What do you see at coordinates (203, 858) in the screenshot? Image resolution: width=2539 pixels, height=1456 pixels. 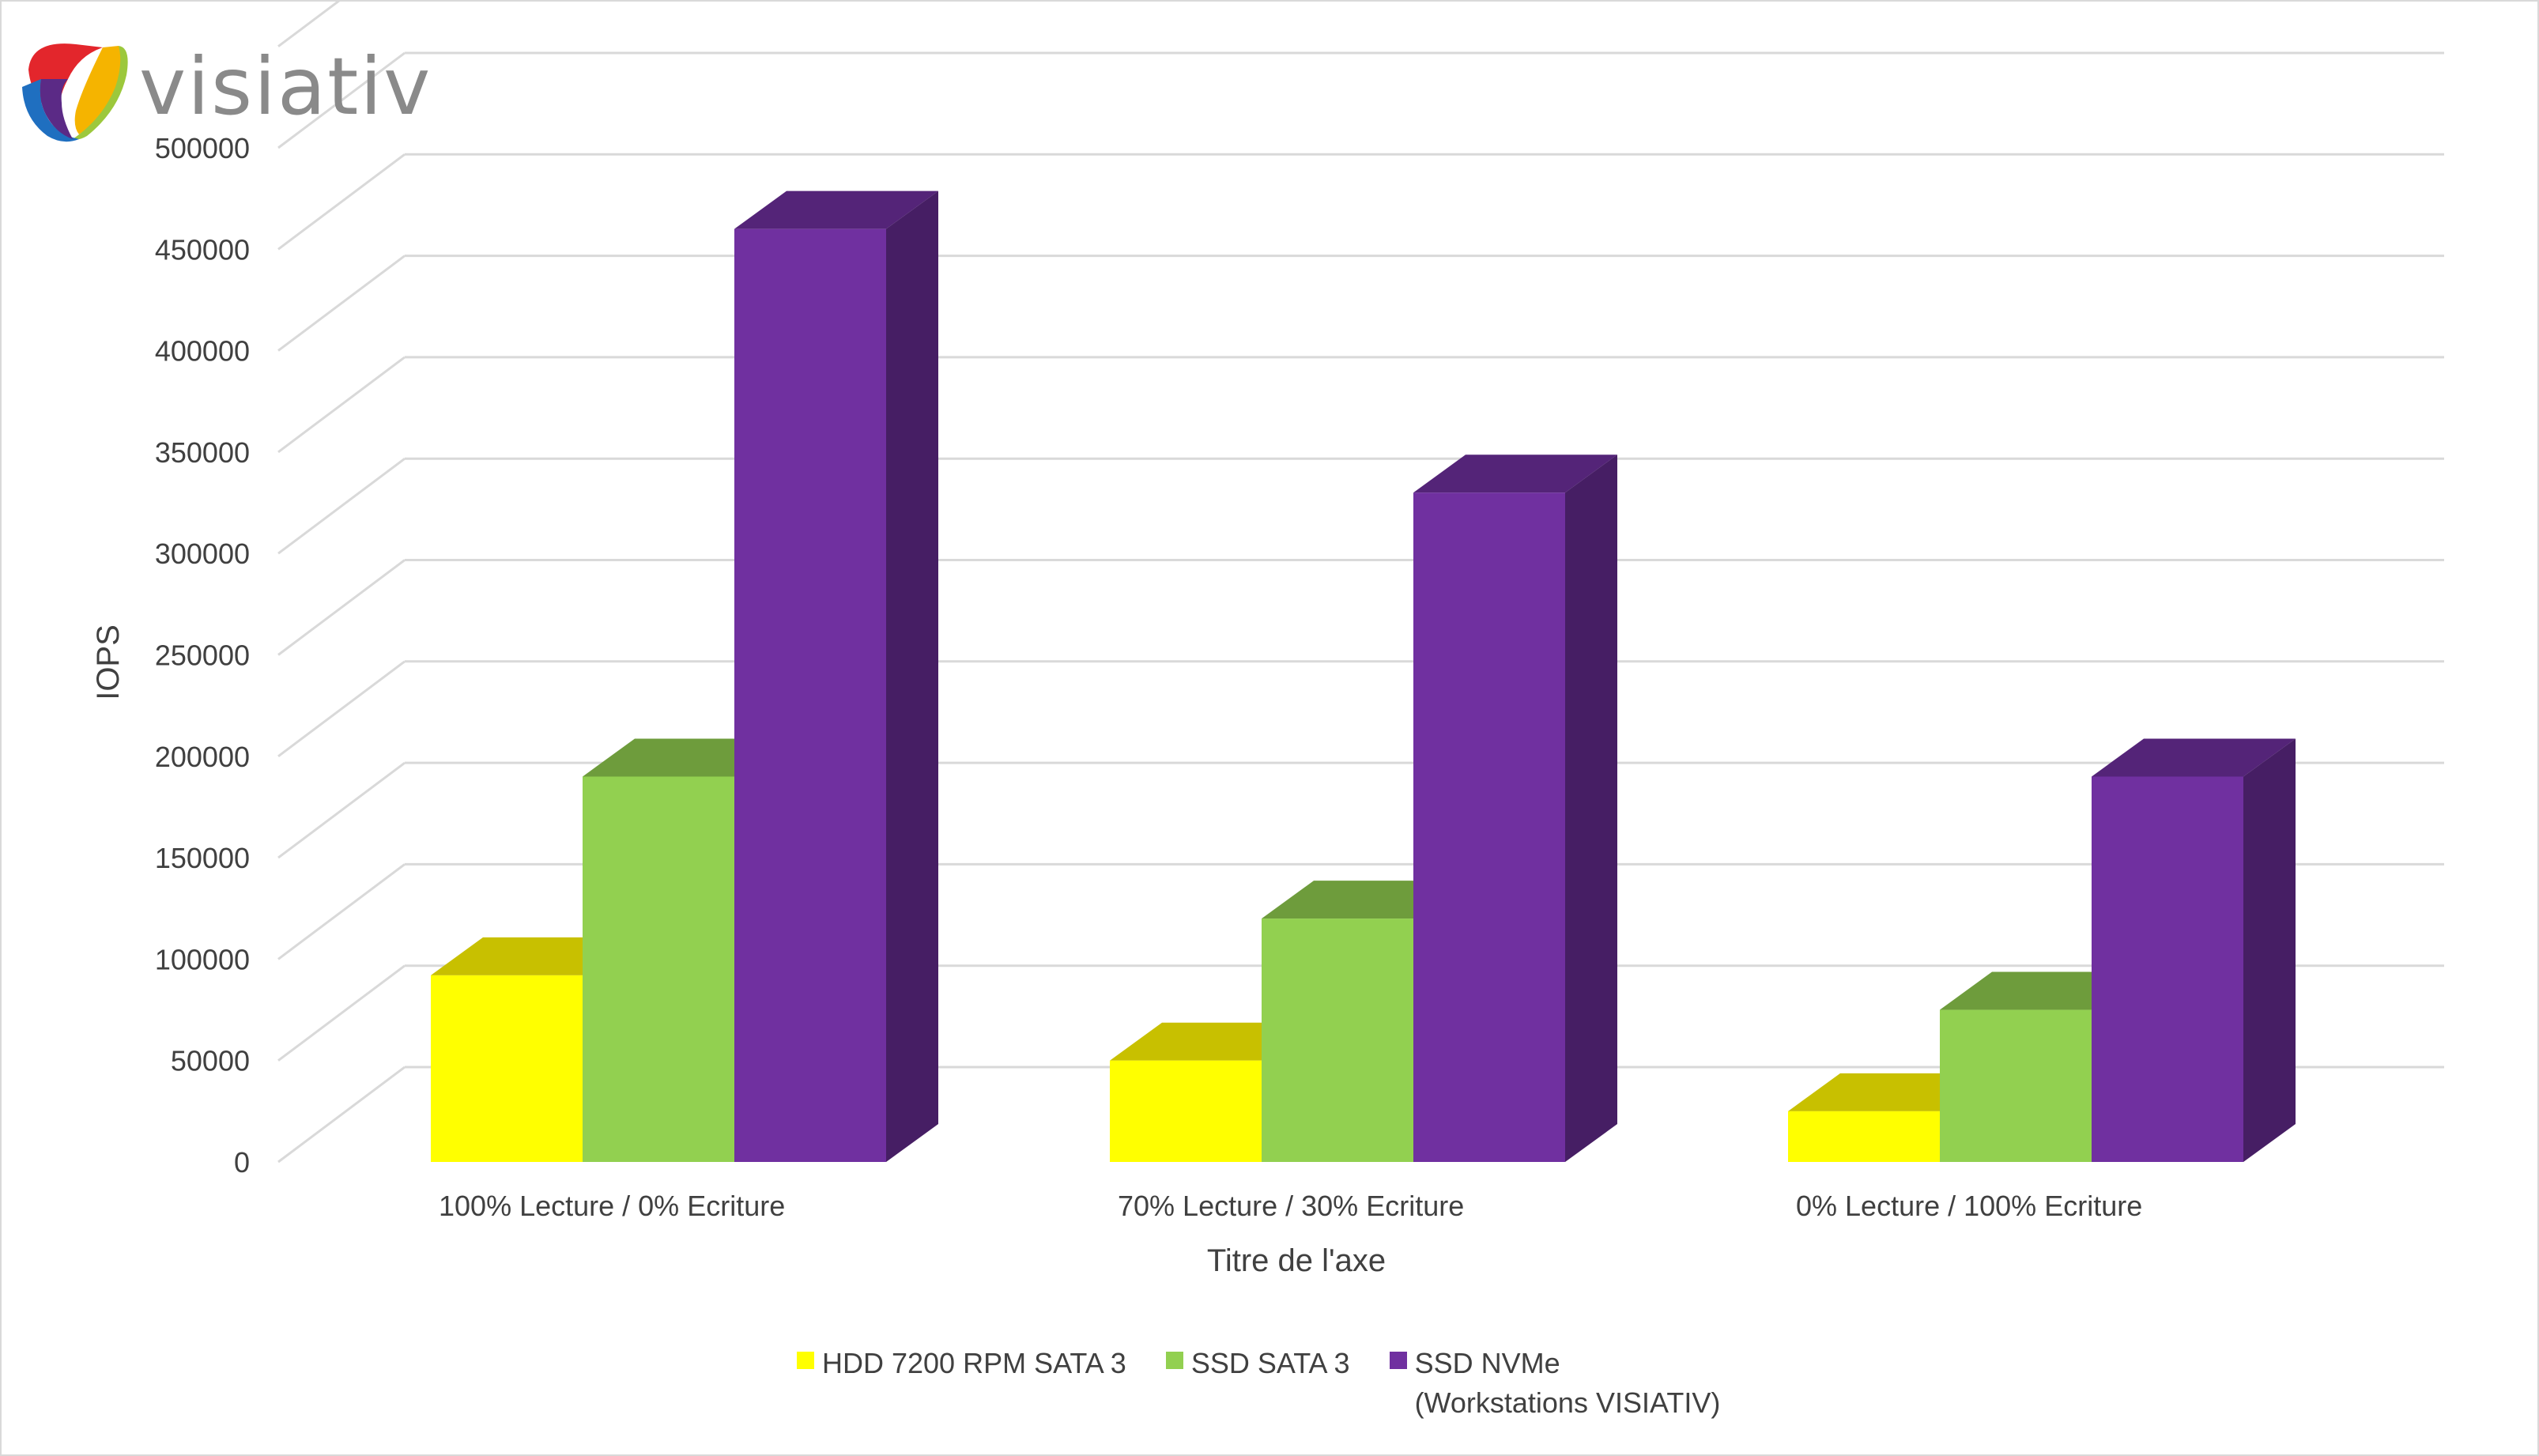 I see `y-tick-label: 150000` at bounding box center [203, 858].